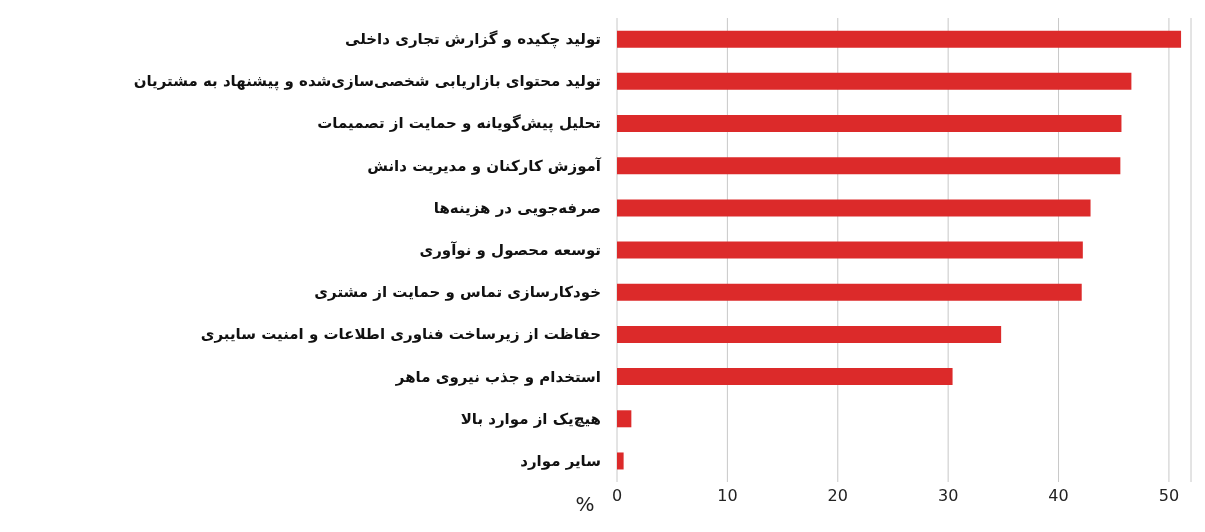 The width and height of the screenshot is (1205, 532). I want to click on y-tick-label: حفاظت از زیرساخت فناوری اطلاعات و امنیت سایبری, so click(400, 334).